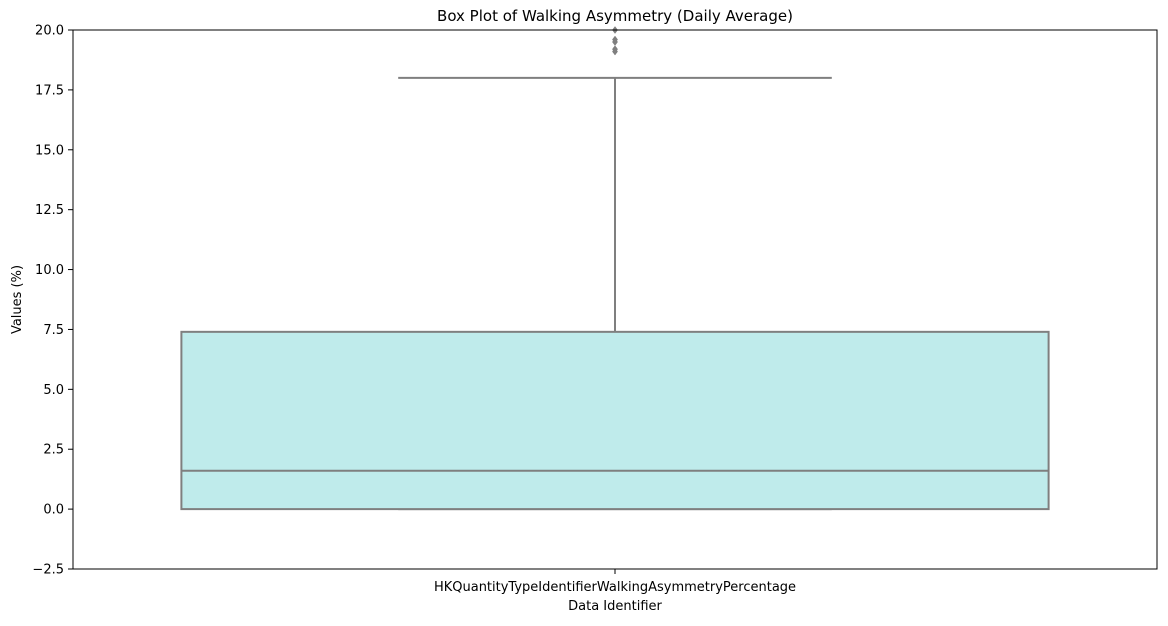  What do you see at coordinates (53, 510) in the screenshot?
I see `y-tick-label: 0.0` at bounding box center [53, 510].